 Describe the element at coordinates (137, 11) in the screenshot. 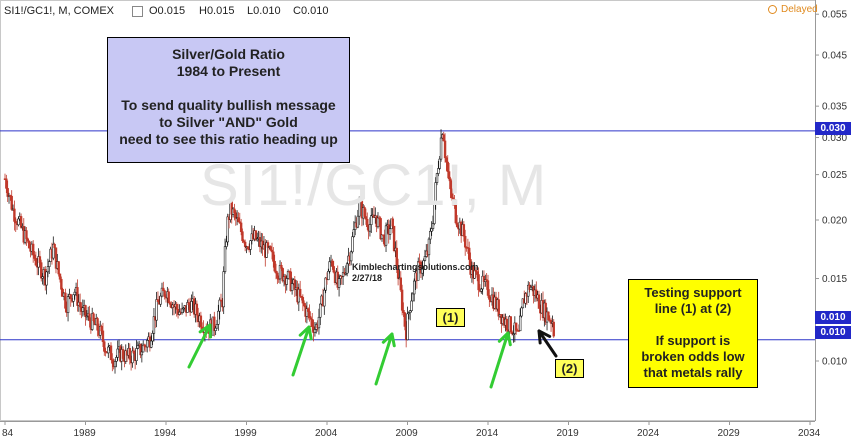

I see `visibility-checkbox` at that location.